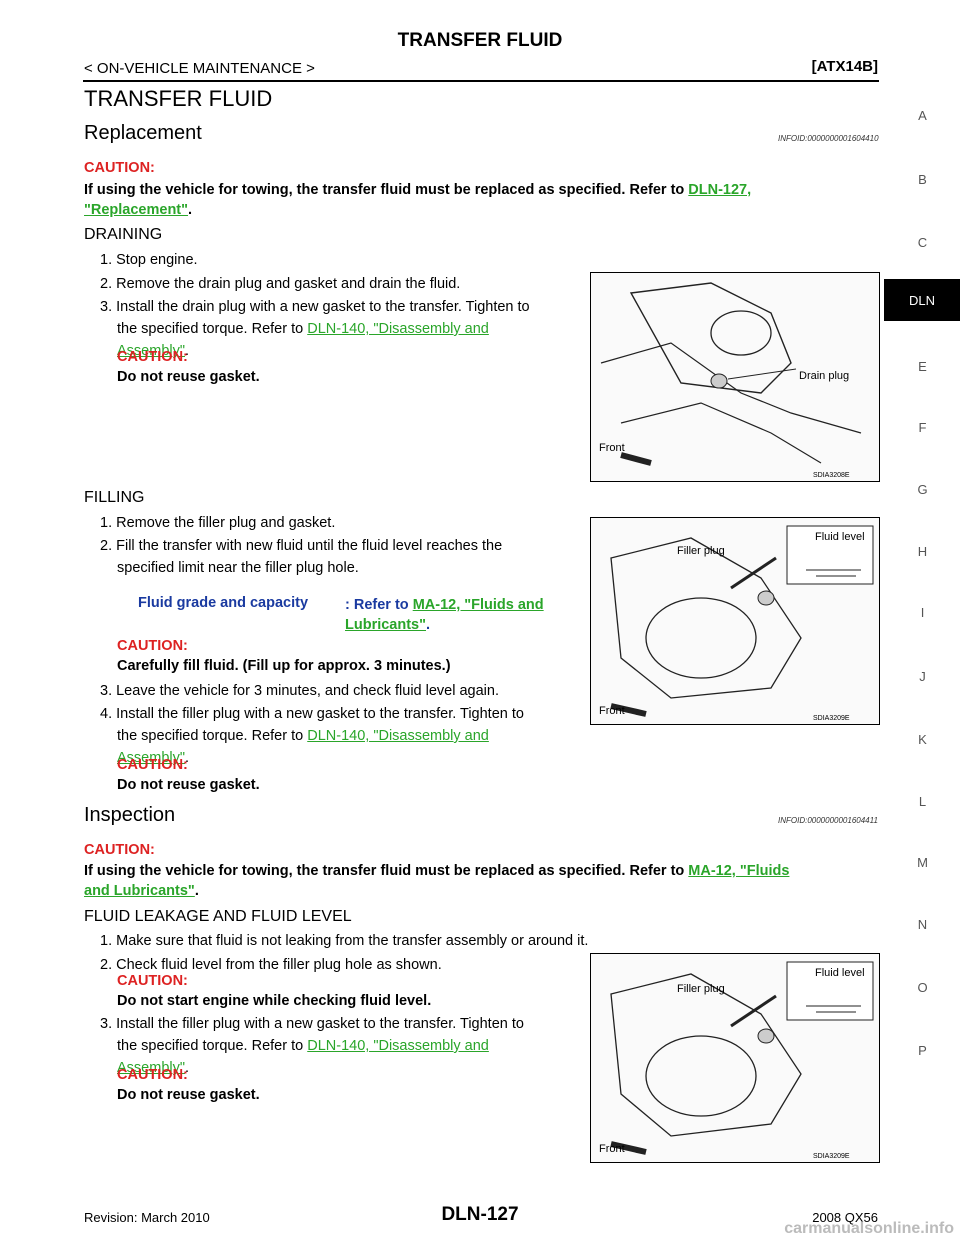 The width and height of the screenshot is (960, 1242). I want to click on sidebar-item-b: B, so click(922, 179).